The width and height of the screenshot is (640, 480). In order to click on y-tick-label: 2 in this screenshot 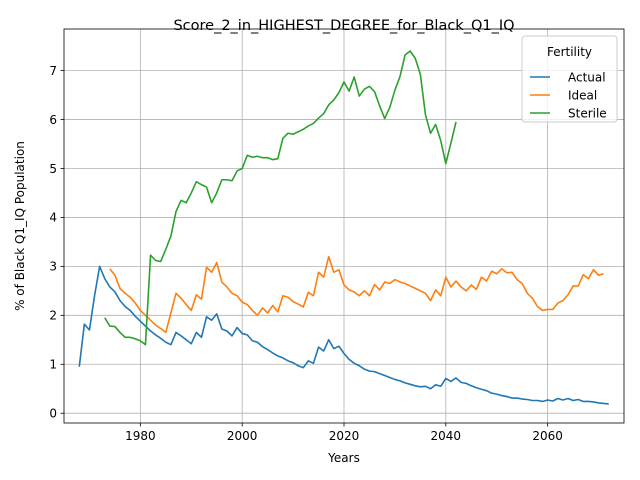, I will do `click(53, 316)`.